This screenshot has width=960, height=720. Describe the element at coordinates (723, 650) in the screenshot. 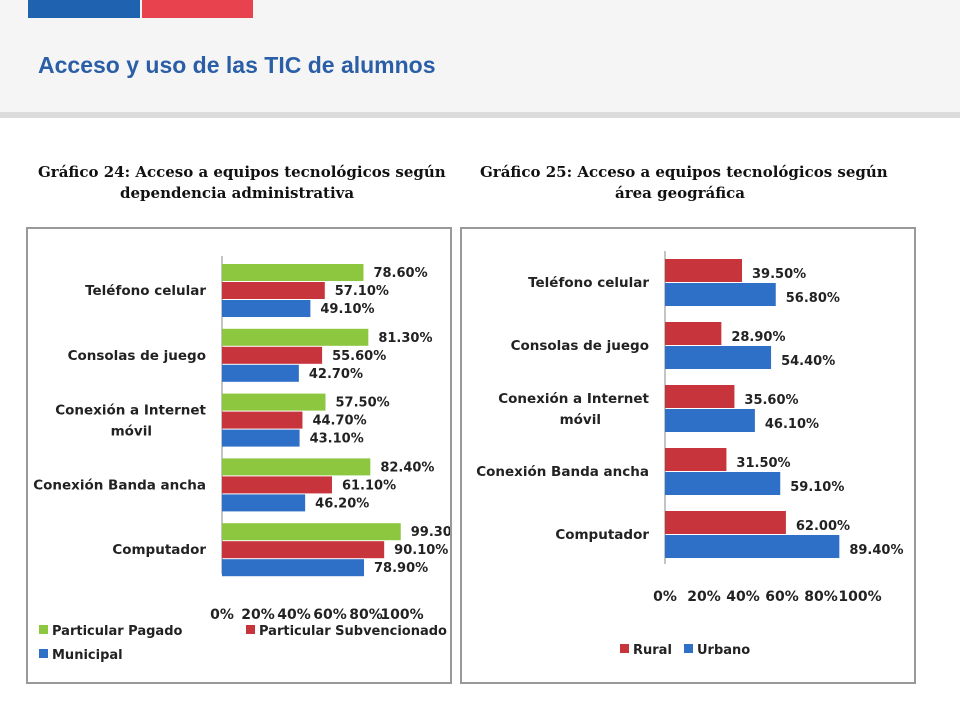

I see `chart-25-legend-label-urbano: Urbano` at that location.